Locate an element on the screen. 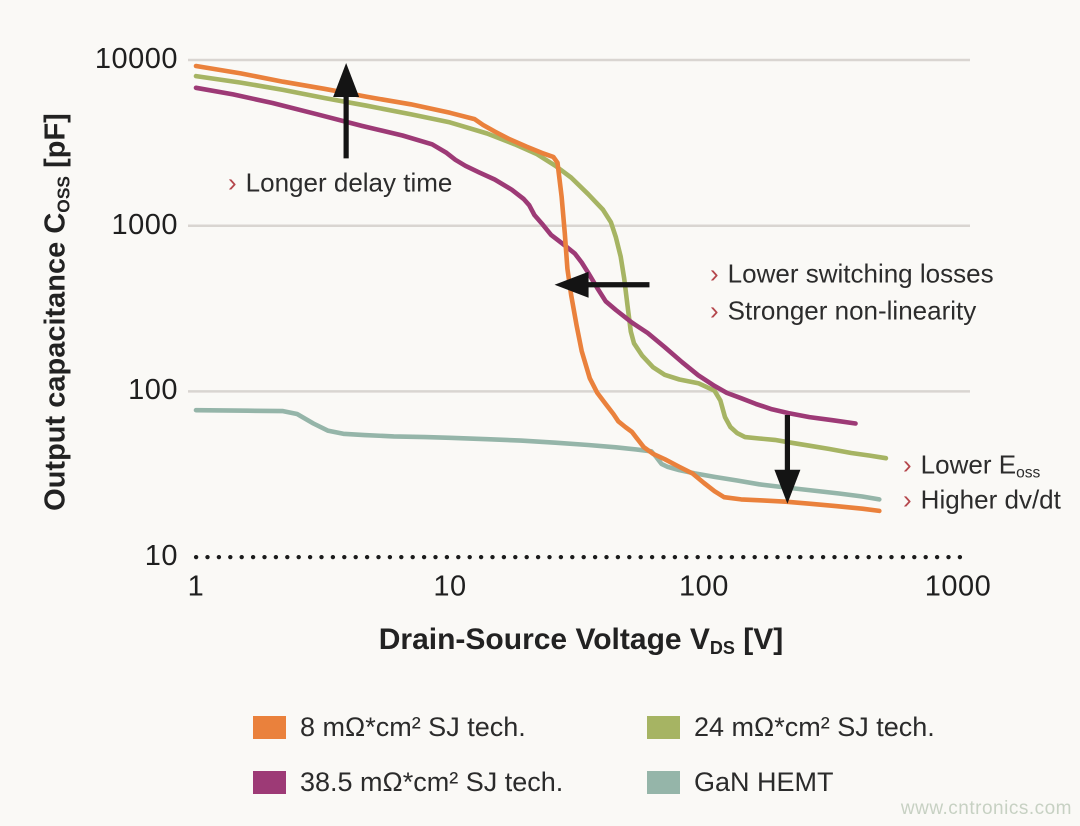  y-axis-title-subscript: OSS is located at coordinates (63, 194).